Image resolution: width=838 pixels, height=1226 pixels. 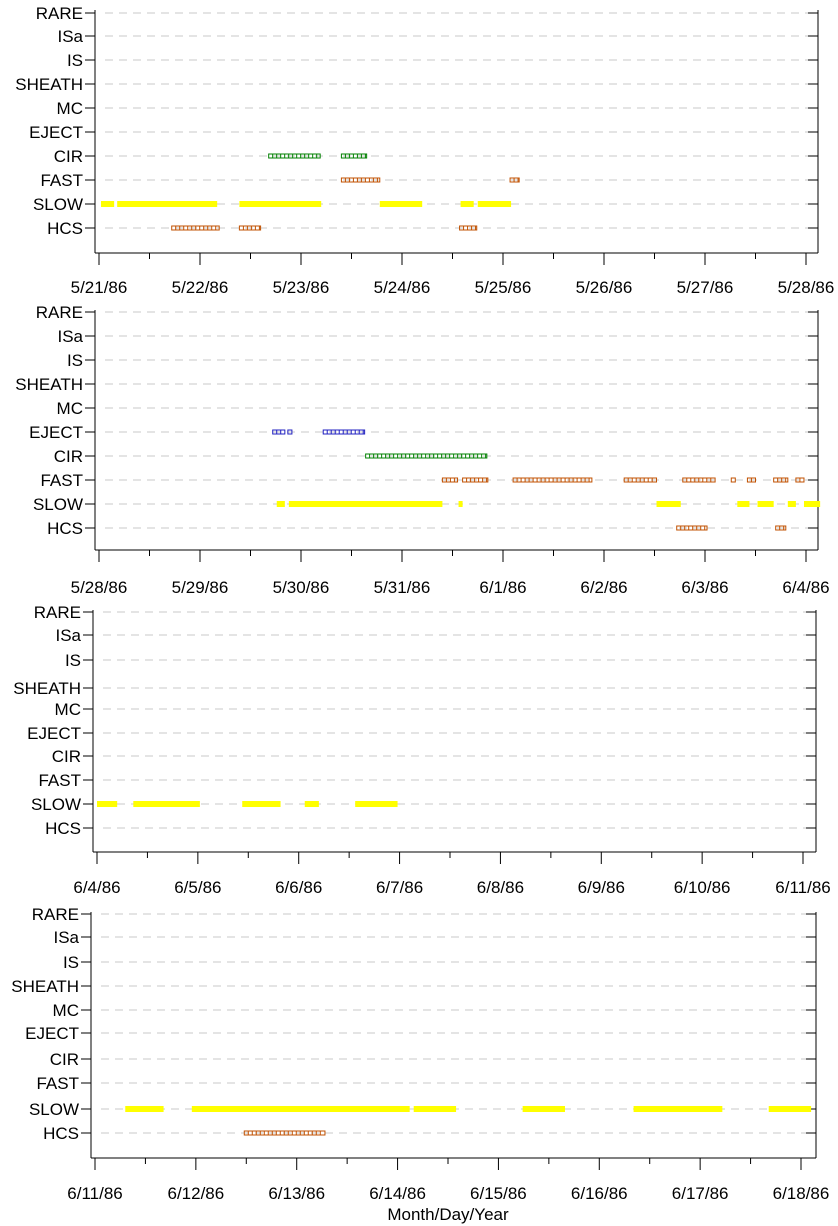 I want to click on x-tick-label: 5/22/86, so click(x=200, y=287).